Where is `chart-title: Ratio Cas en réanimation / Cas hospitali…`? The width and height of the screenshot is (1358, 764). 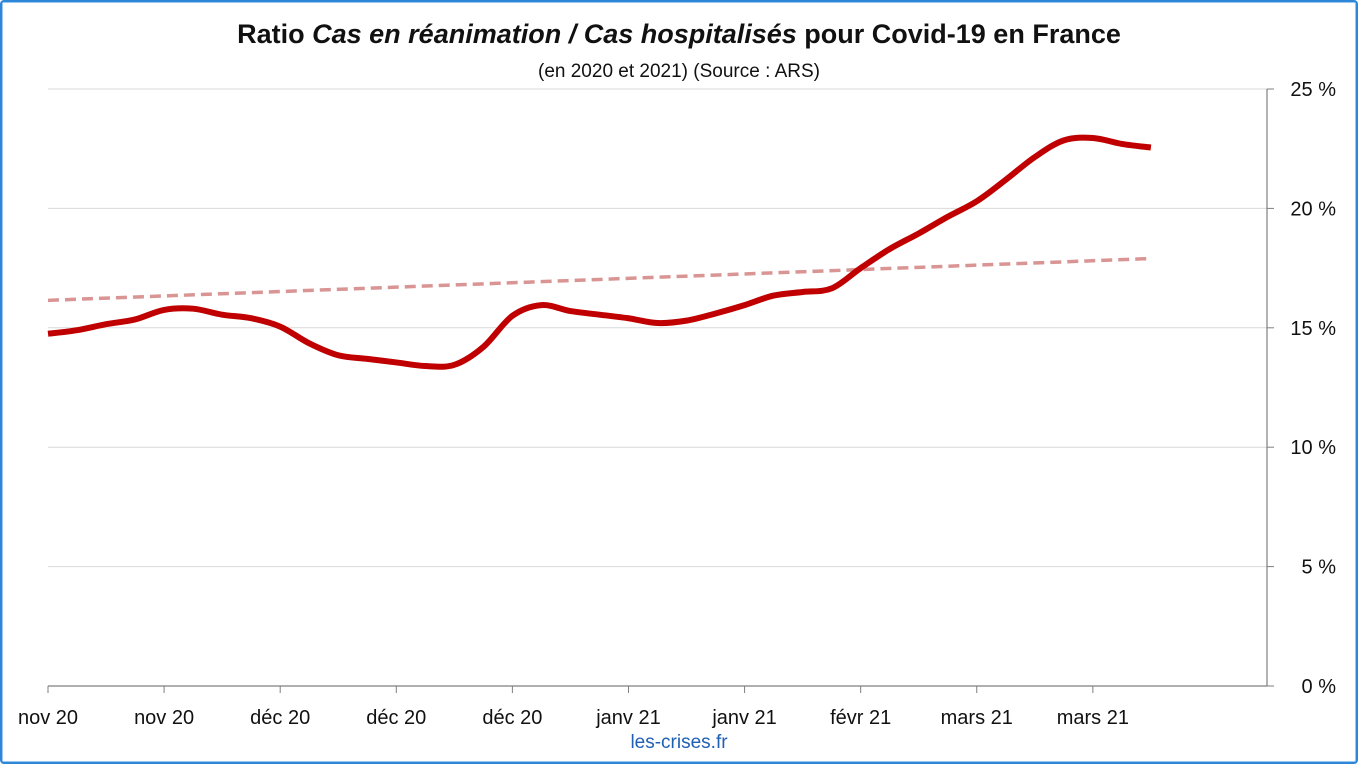 chart-title: Ratio Cas en réanimation / Cas hospitali… is located at coordinates (679, 34).